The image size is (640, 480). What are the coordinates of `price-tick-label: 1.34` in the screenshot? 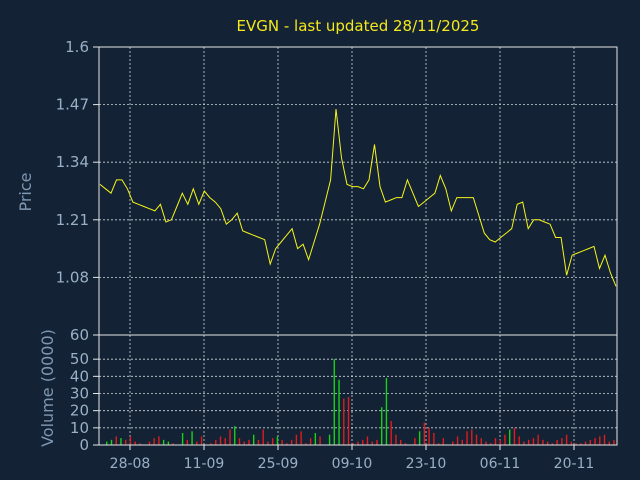 It's located at (72, 162).